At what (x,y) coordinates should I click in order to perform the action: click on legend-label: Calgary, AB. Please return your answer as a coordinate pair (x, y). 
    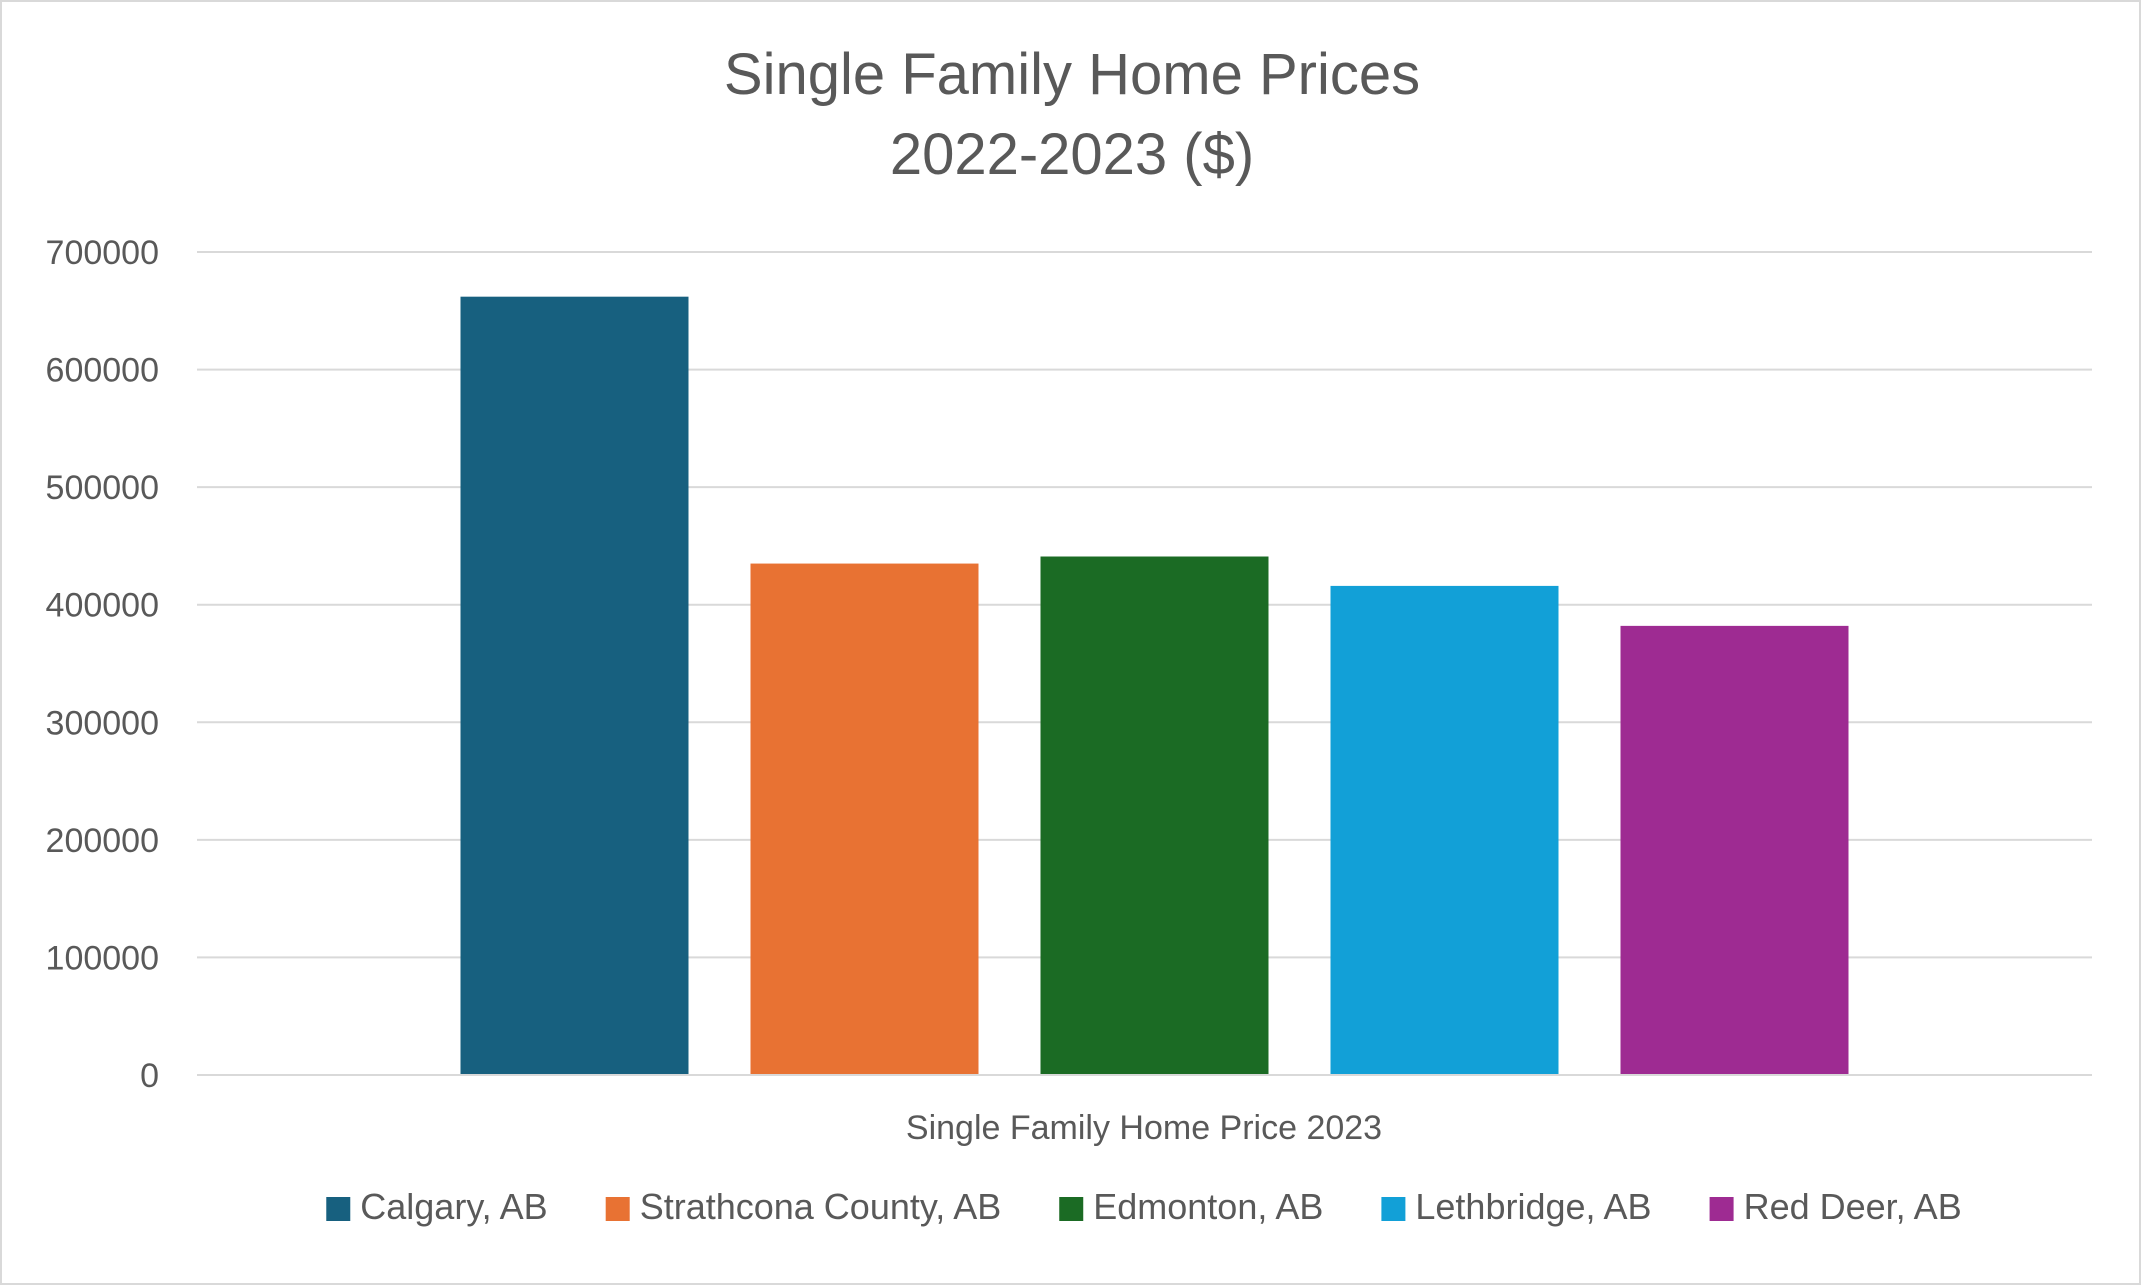
    Looking at the image, I should click on (453, 1206).